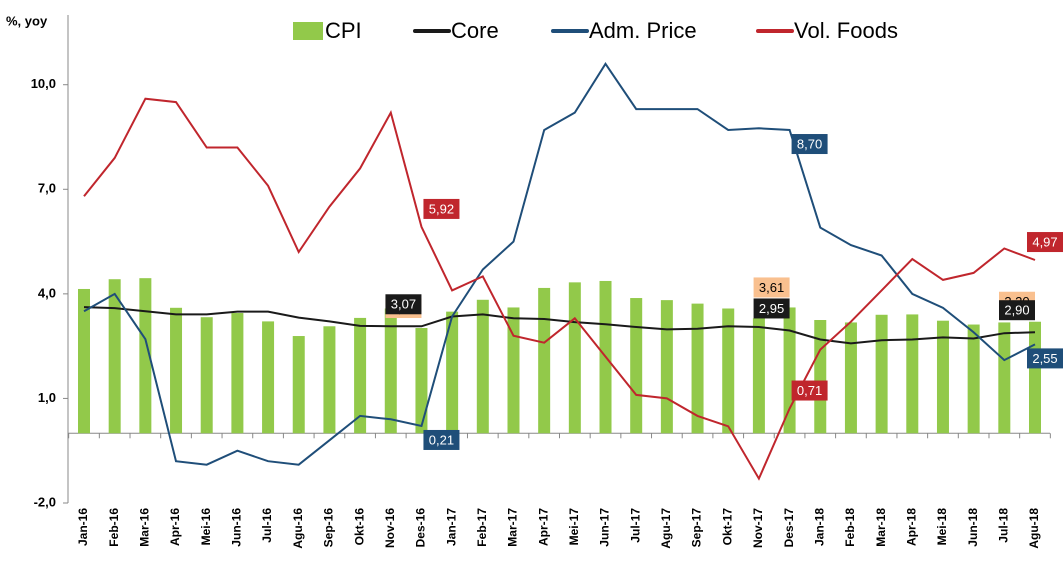 The image size is (1064, 562). I want to click on x-tick-label: Jun-18, so click(973, 527).